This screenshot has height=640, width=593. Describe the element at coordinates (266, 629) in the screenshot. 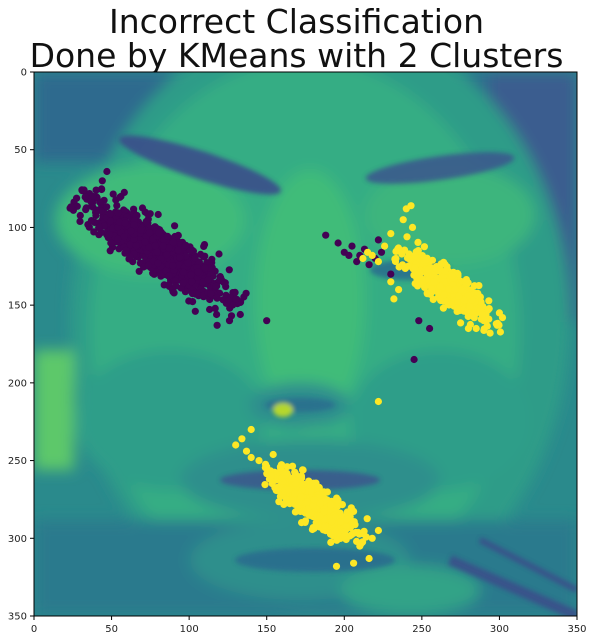

I see `x-tick-label: 150` at that location.